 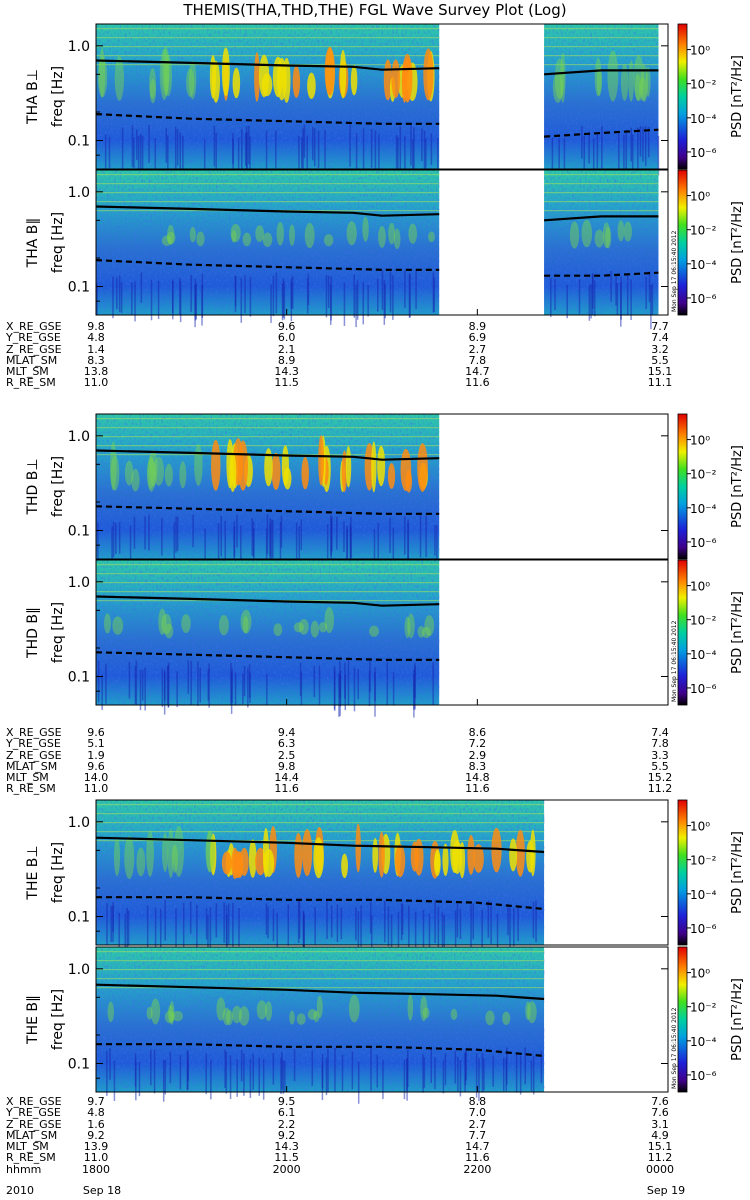 I want to click on ephemeris-label: MLAT_SM, so click(x=32, y=360).